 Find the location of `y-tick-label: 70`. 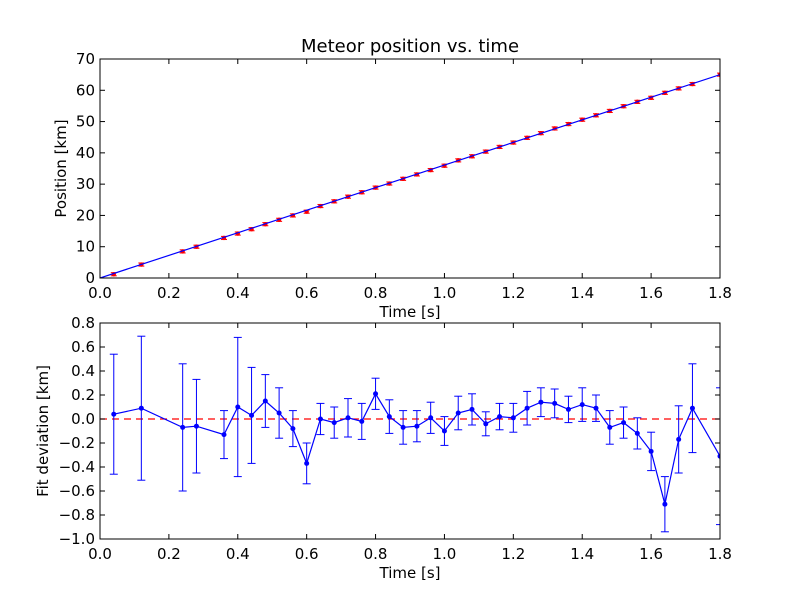

y-tick-label: 70 is located at coordinates (85, 59).